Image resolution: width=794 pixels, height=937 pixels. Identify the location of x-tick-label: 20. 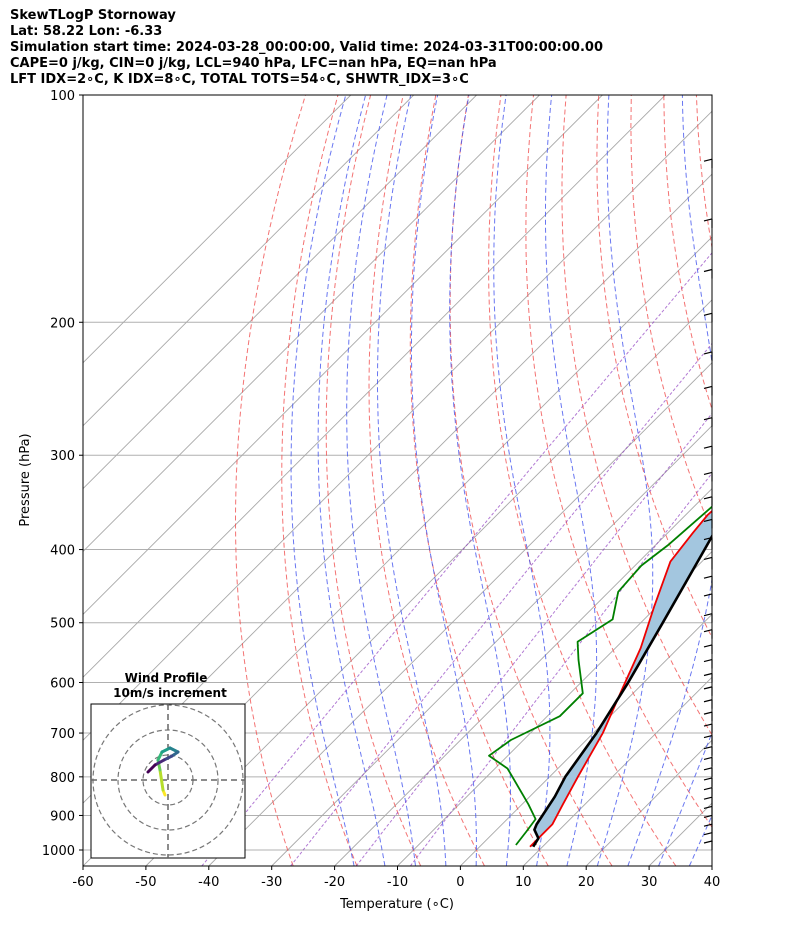
(586, 882).